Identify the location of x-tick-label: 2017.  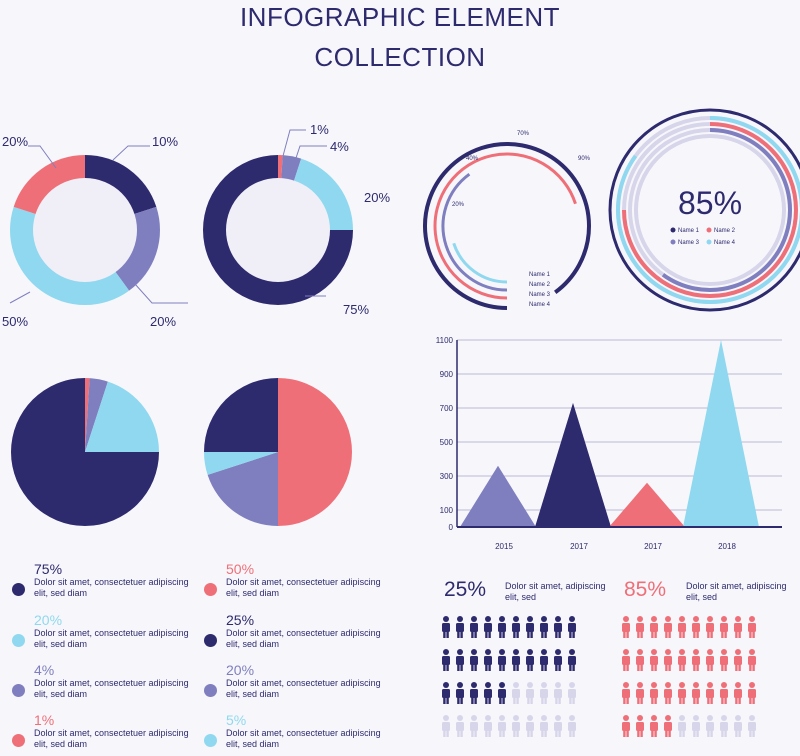
(653, 546).